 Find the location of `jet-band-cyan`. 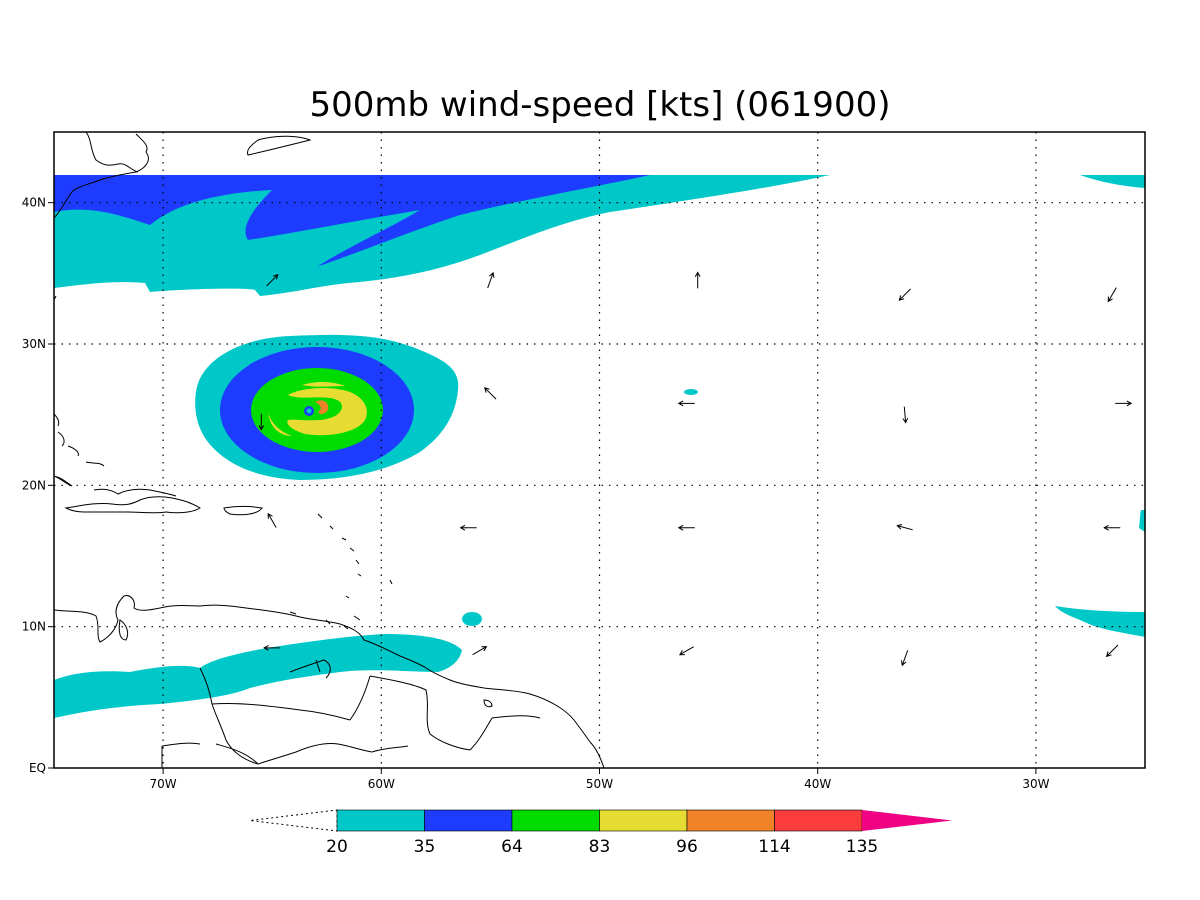

jet-band-cyan is located at coordinates (442, 235).